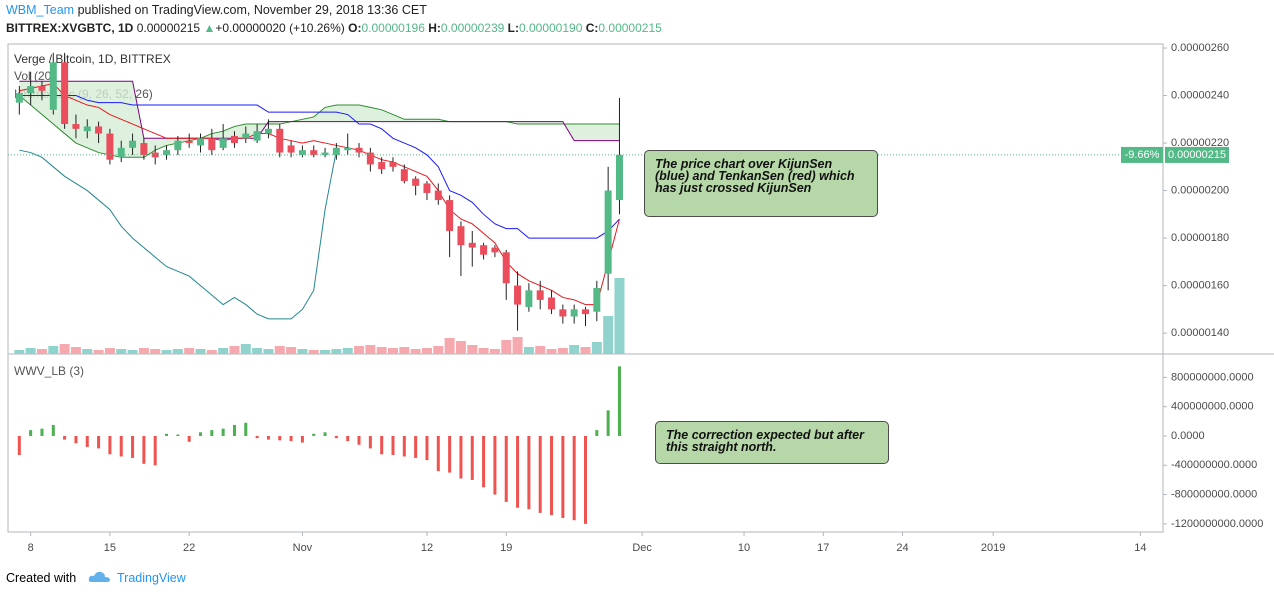  Describe the element at coordinates (209, 28) in the screenshot. I see `up-arrow: ▲` at that location.